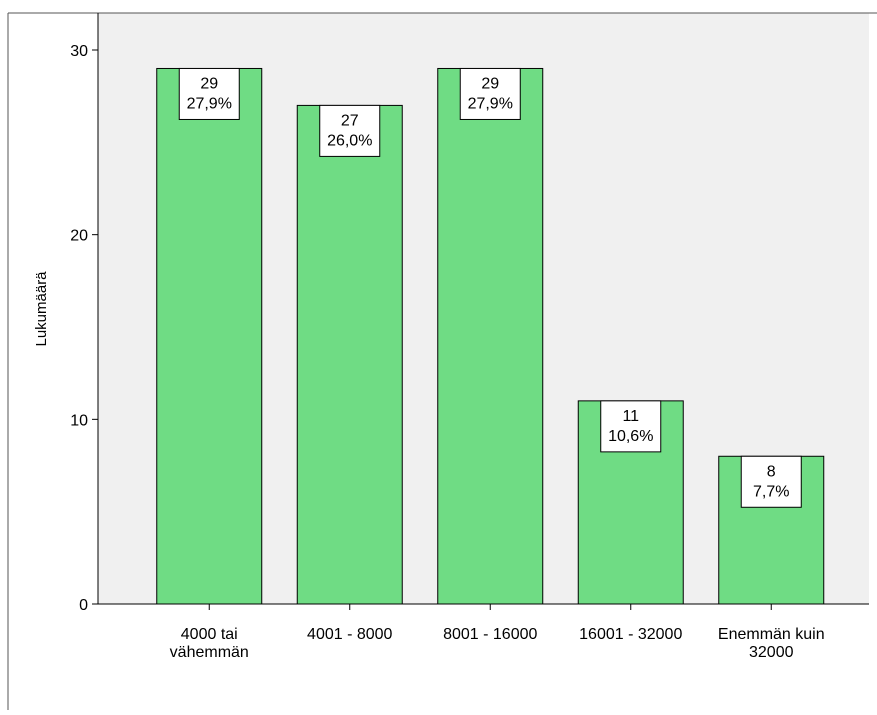 This screenshot has height=715, width=877. Describe the element at coordinates (79, 236) in the screenshot. I see `y-tick-label: 20` at that location.